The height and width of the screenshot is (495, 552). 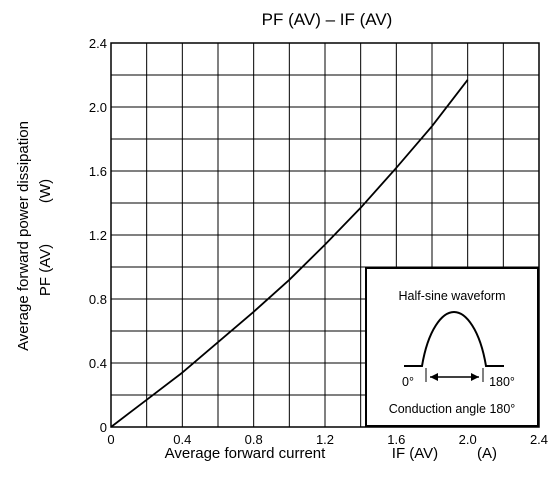 What do you see at coordinates (254, 439) in the screenshot?
I see `x-tick-label: 0.8` at bounding box center [254, 439].